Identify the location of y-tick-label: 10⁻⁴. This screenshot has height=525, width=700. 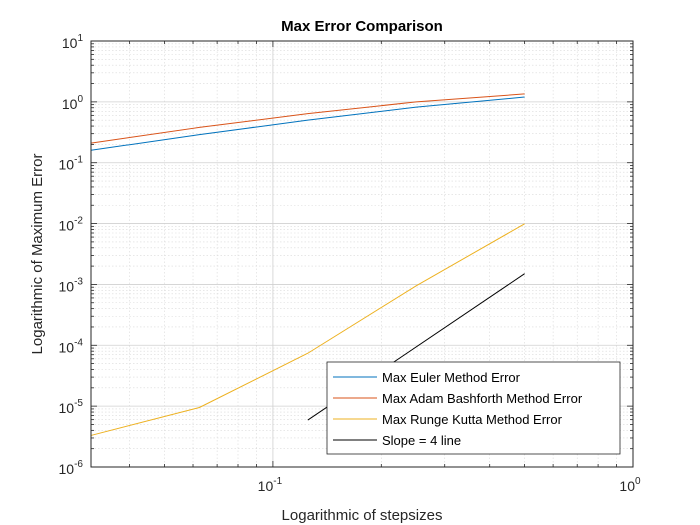
(71, 346).